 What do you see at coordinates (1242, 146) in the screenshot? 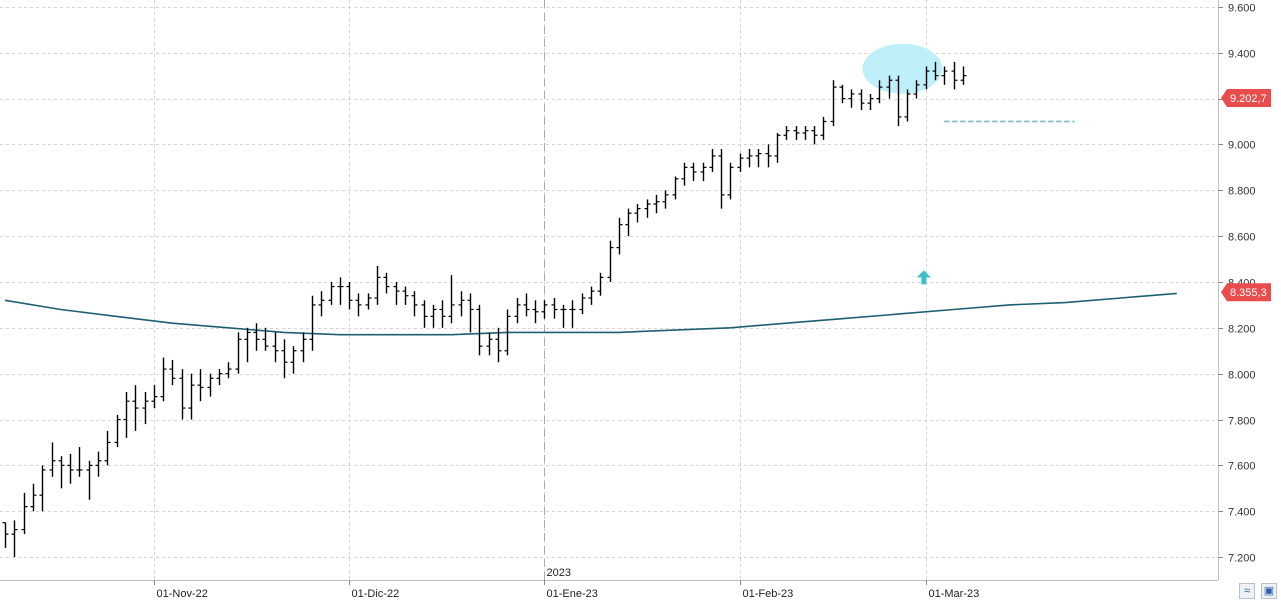
I see `y-tick-label: 9.000` at bounding box center [1242, 146].